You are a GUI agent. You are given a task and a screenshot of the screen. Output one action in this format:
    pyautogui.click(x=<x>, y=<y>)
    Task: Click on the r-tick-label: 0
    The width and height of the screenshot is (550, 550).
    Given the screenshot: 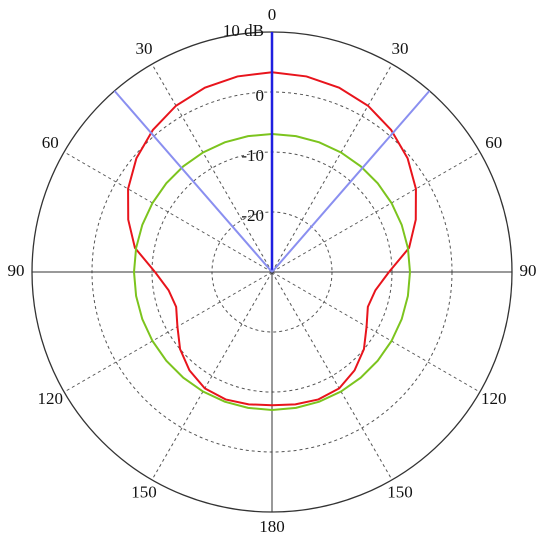 What is the action you would take?
    pyautogui.click(x=260, y=95)
    